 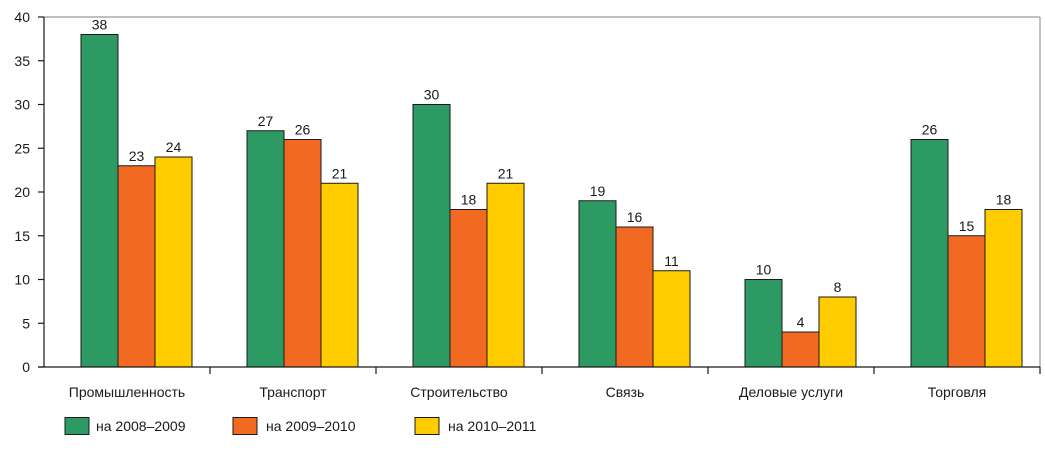 What do you see at coordinates (22, 17) in the screenshot?
I see `y-tick-label-8: 40` at bounding box center [22, 17].